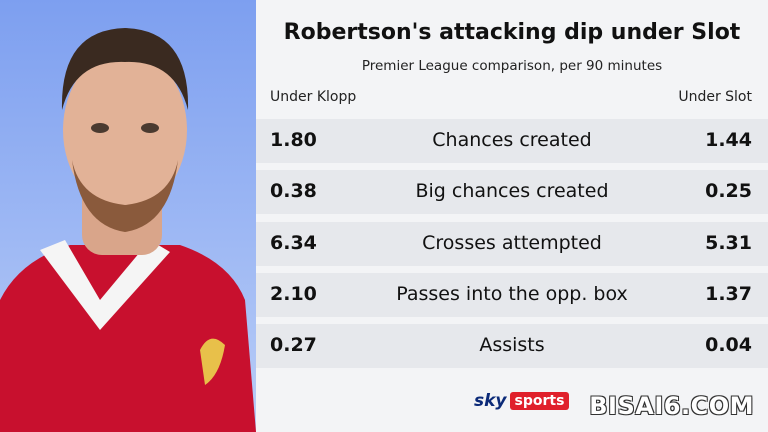 Image resolution: width=768 pixels, height=432 pixels. I want to click on logo-text: sports, so click(539, 401).